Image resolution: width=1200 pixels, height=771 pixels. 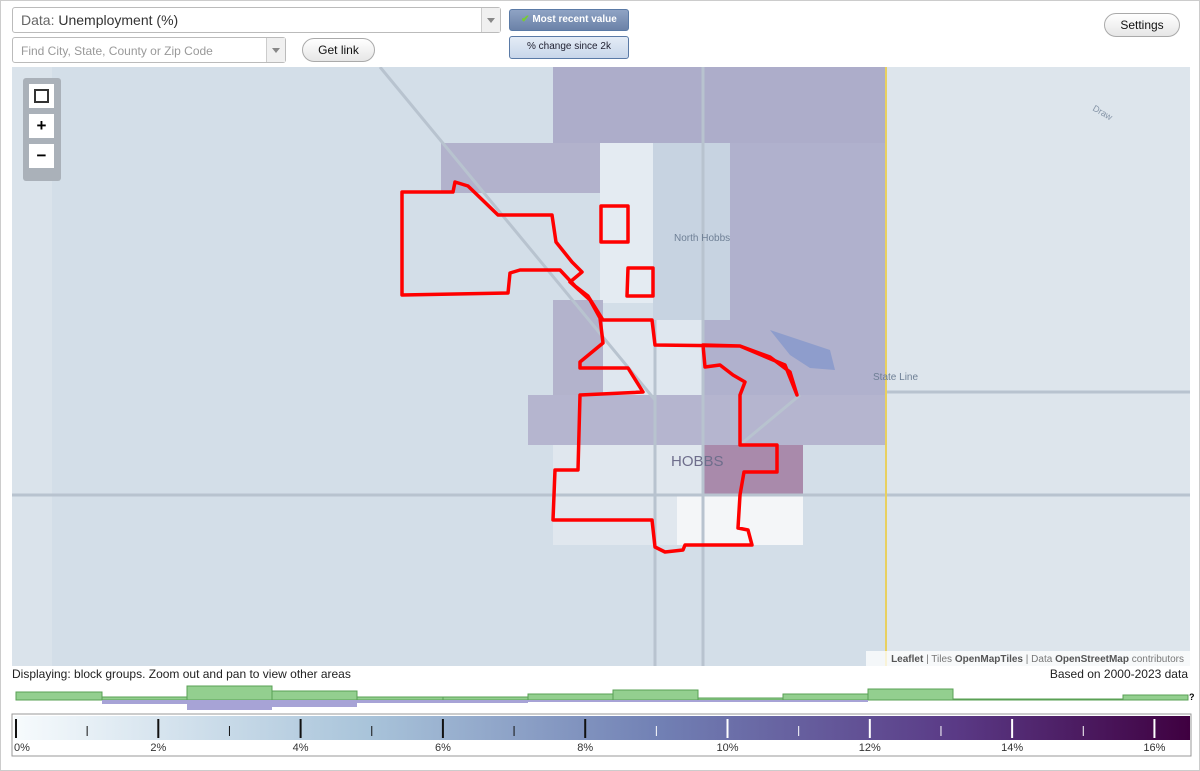 I want to click on place-label: State Line, so click(x=895, y=377).